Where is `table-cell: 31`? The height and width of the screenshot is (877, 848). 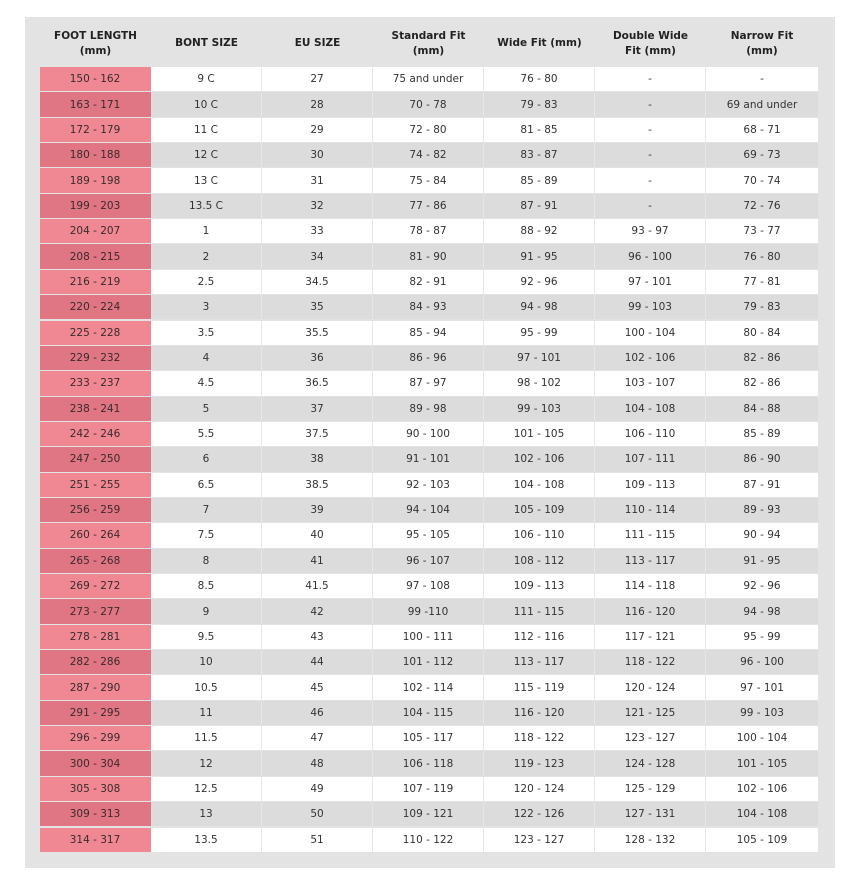 table-cell: 31 is located at coordinates (317, 180).